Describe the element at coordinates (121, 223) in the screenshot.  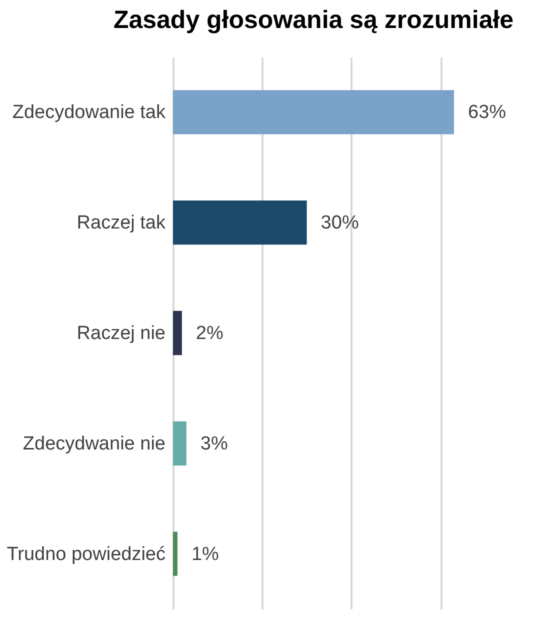
I see `y-tick-label: Raczej tak` at that location.